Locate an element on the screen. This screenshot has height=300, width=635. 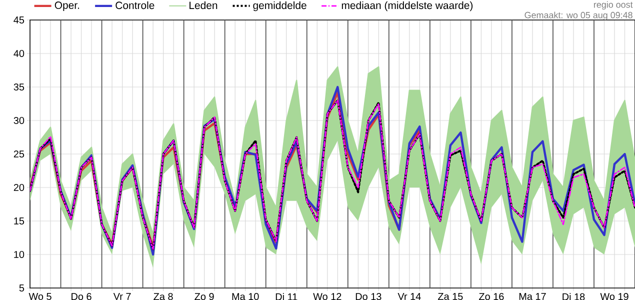
y-tick-label: 35 is located at coordinates (19, 87).